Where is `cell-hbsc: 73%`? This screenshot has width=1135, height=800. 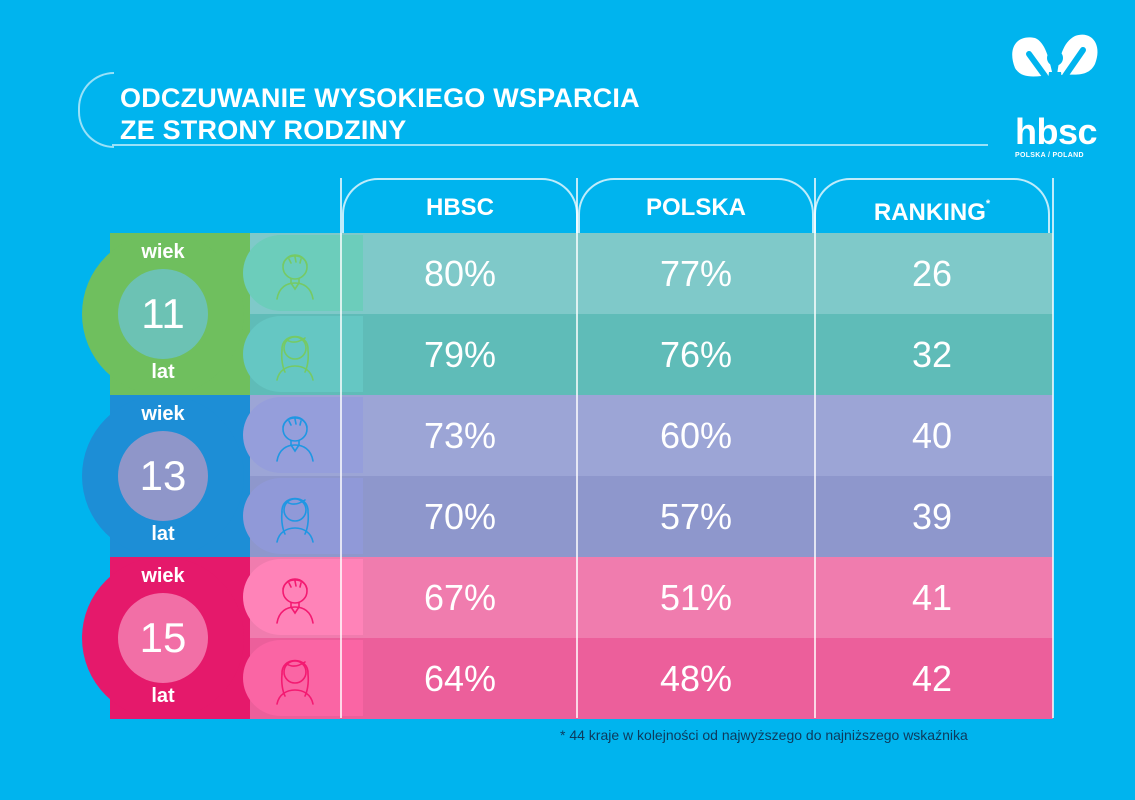
cell-hbsc: 73% is located at coordinates (460, 435).